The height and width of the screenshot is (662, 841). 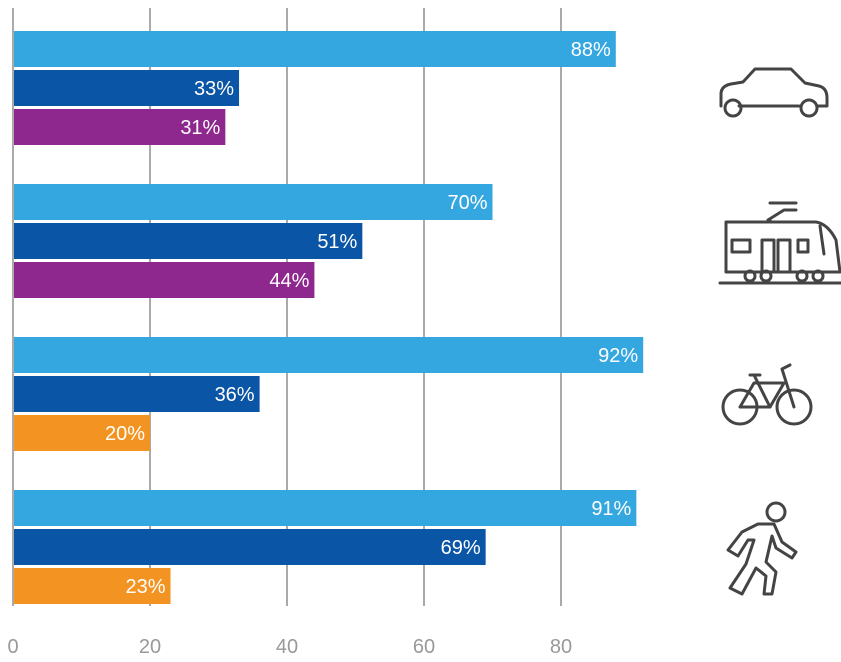 I want to click on bar-value-label: 92%, so click(x=618, y=356).